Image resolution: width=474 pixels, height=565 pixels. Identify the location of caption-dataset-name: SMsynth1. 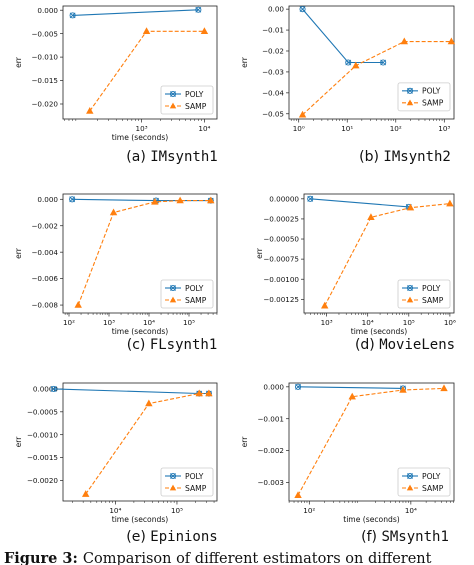
(414, 537).